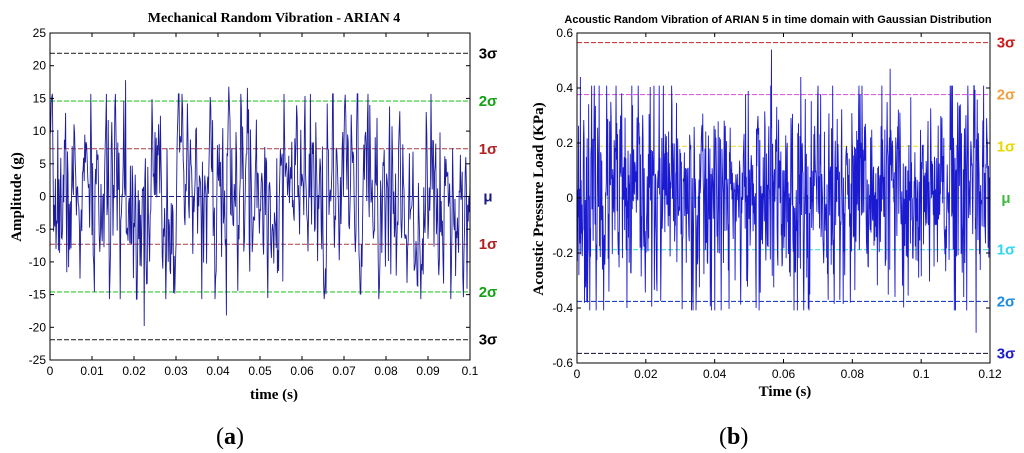  I want to click on chart-b-panel-label: (b), so click(733, 437).